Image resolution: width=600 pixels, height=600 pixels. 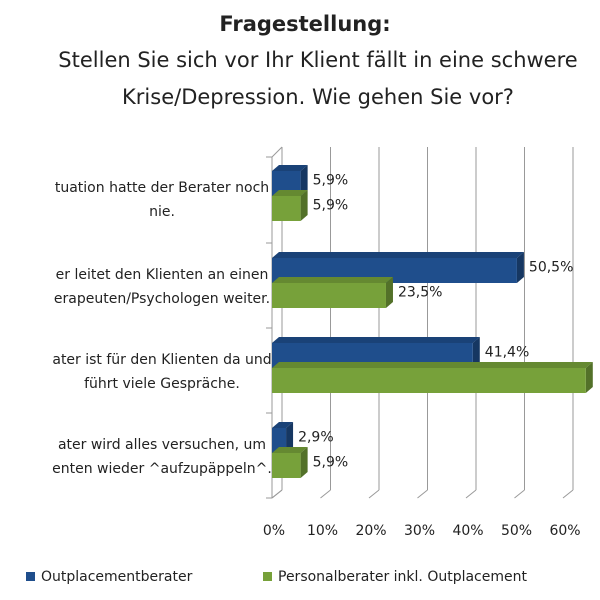 I want to click on x-tick-label: 10%, so click(x=322, y=531).